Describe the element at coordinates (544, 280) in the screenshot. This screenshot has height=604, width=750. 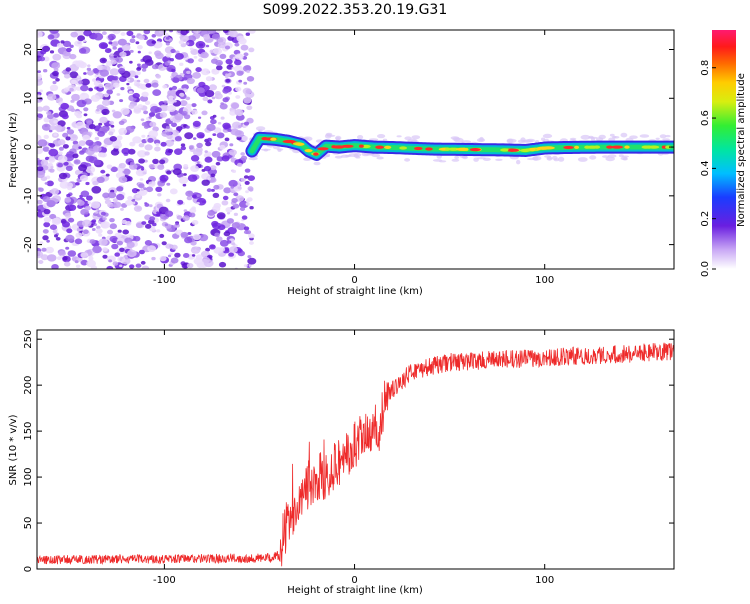
I see `x-tick-label: 100` at that location.